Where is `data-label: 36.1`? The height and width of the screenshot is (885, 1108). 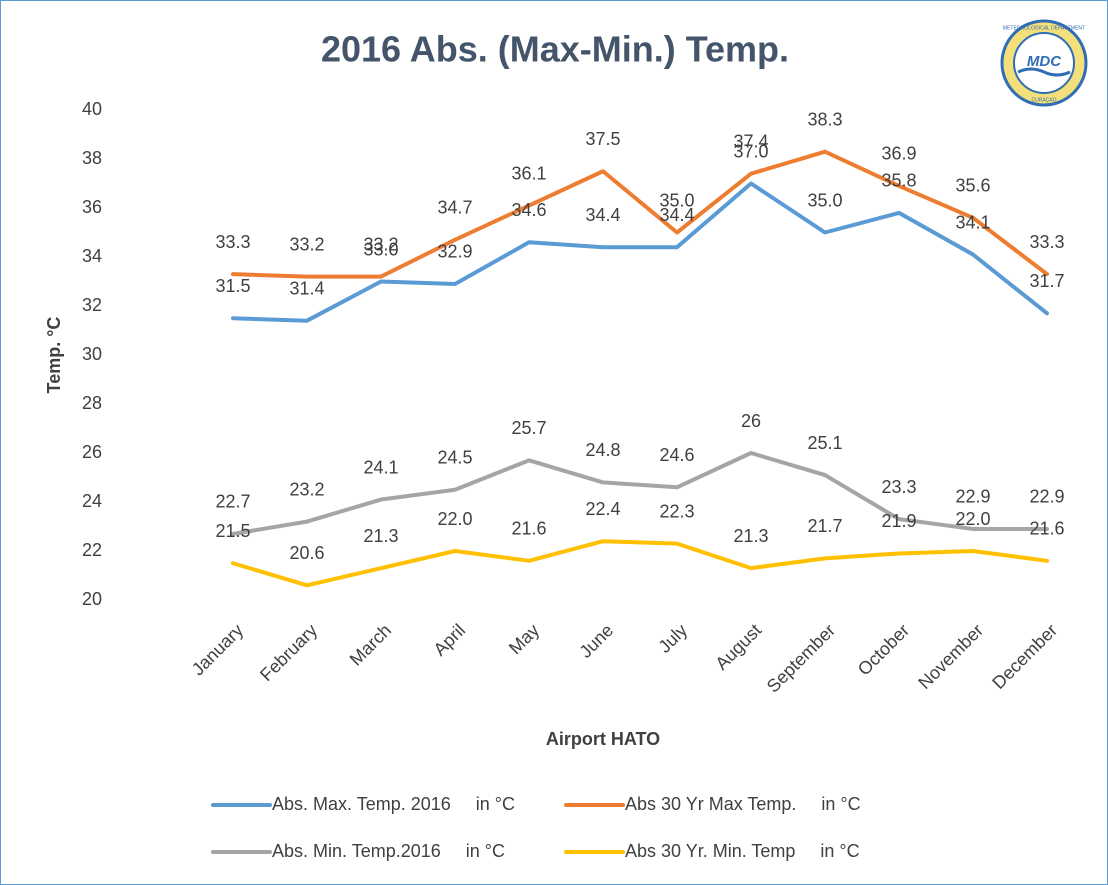
data-label: 36.1 is located at coordinates (528, 173).